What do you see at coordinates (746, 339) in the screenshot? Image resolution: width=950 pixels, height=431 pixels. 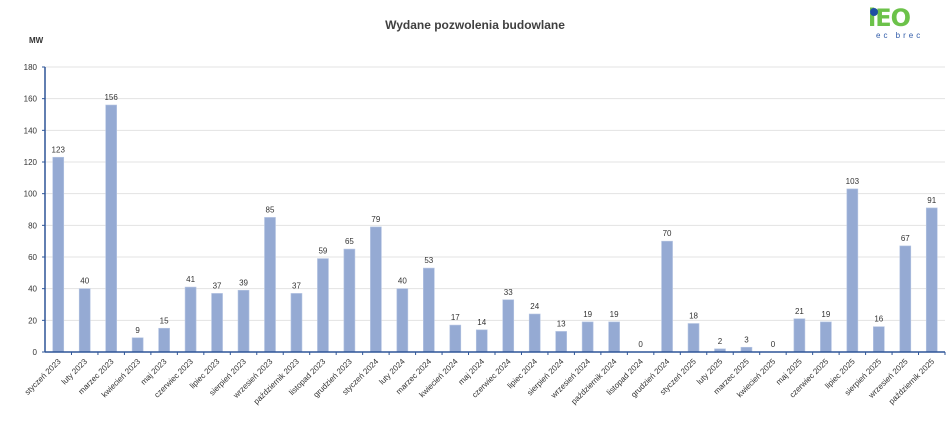 I see `data-label: 3` at bounding box center [746, 339].